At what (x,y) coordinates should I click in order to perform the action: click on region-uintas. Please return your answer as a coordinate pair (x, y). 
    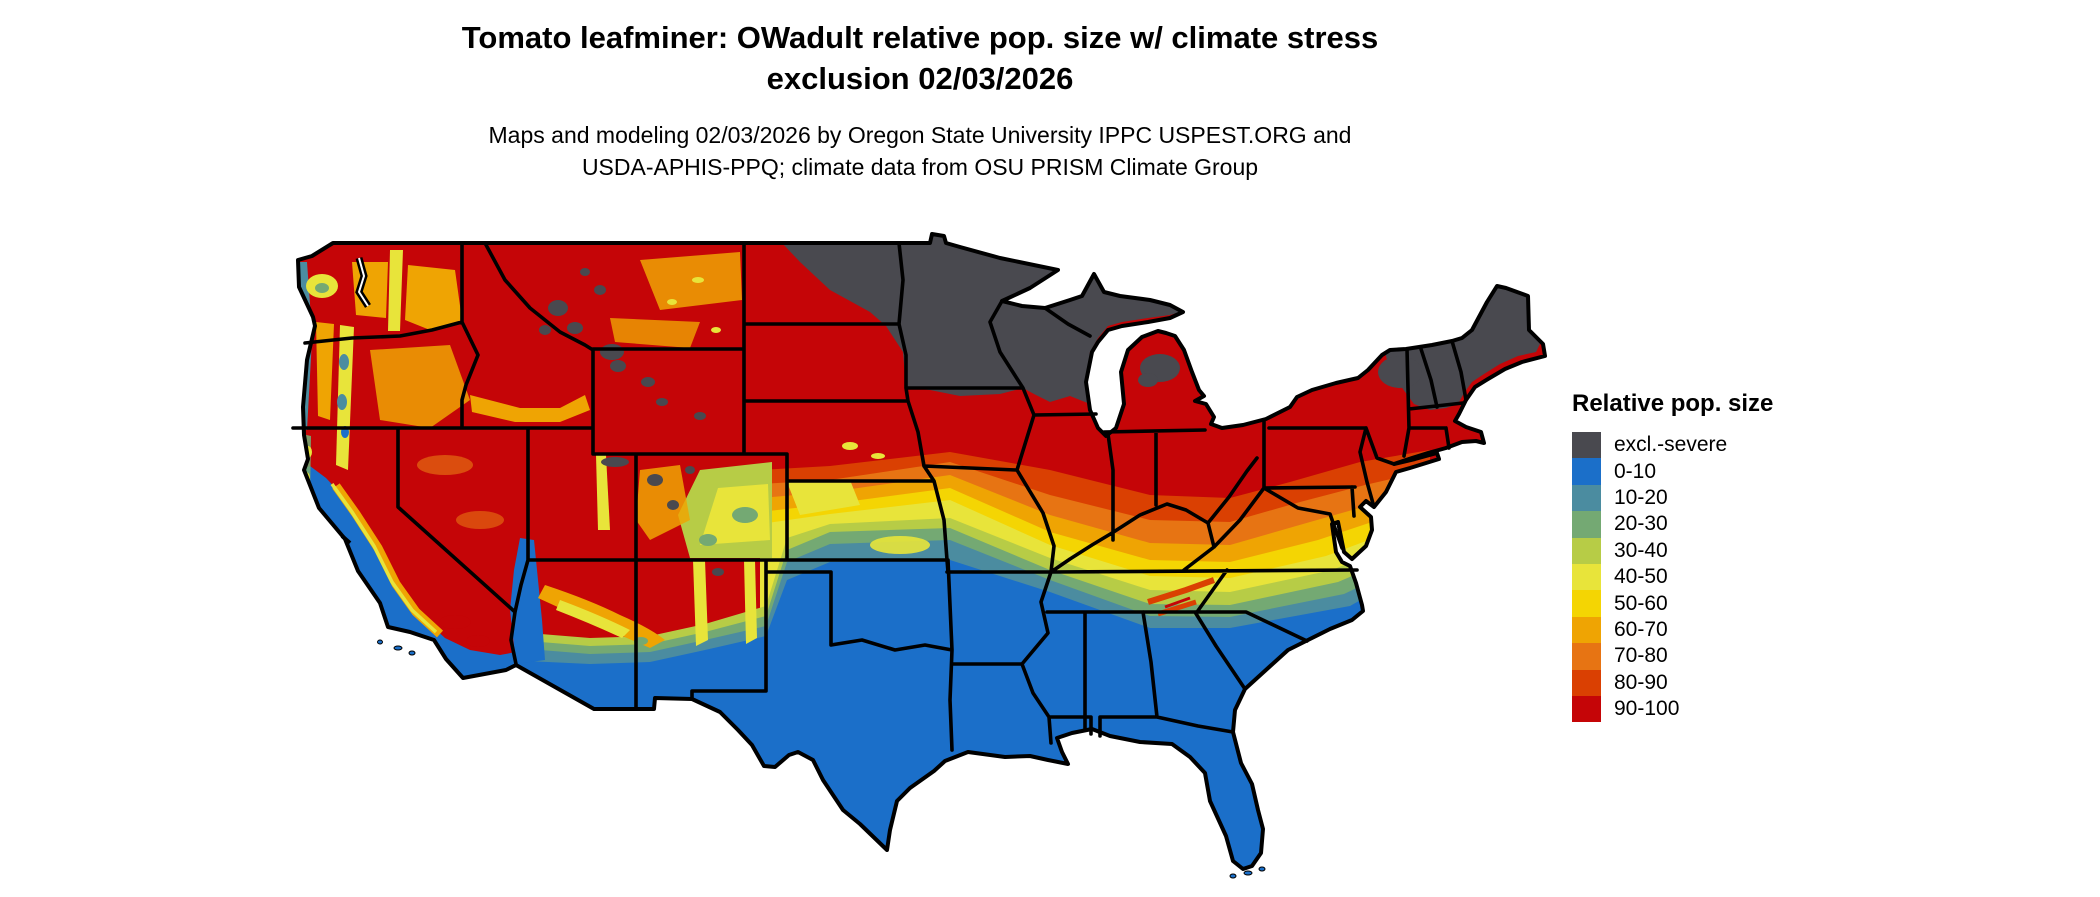
    Looking at the image, I should click on (615, 462).